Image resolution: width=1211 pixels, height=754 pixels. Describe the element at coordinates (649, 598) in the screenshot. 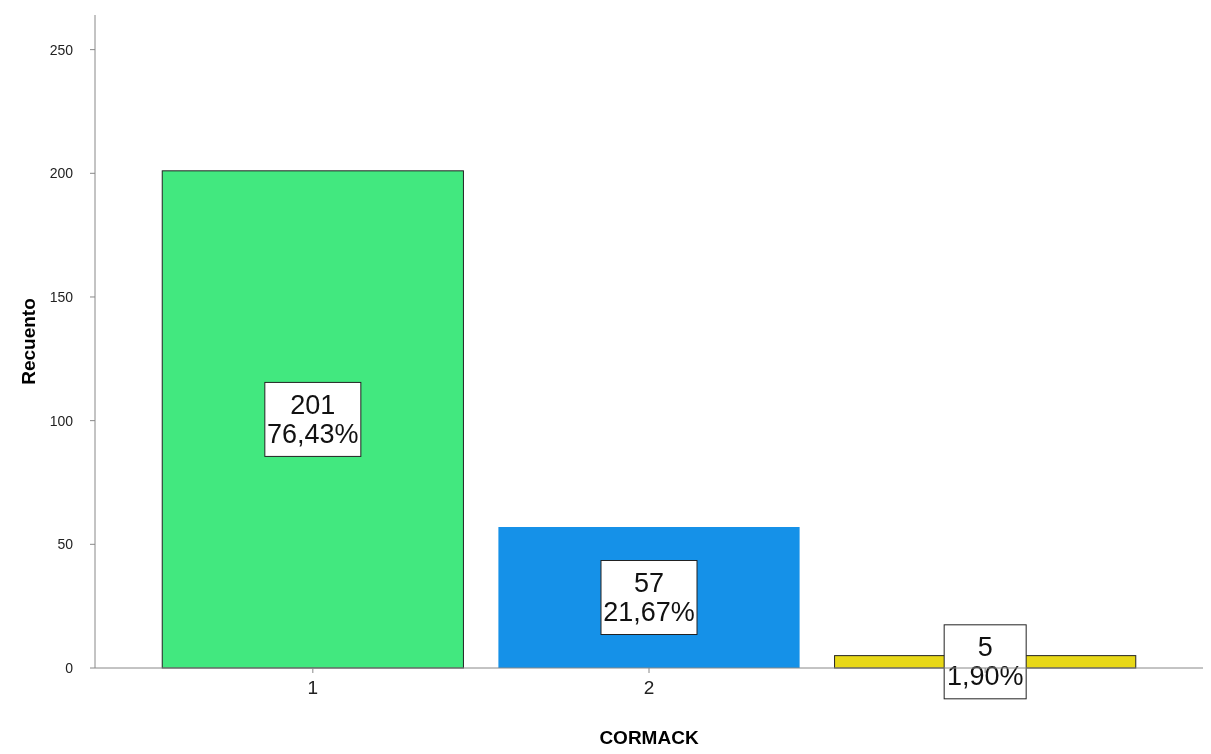

I see `data-label: 57 21,67%` at that location.